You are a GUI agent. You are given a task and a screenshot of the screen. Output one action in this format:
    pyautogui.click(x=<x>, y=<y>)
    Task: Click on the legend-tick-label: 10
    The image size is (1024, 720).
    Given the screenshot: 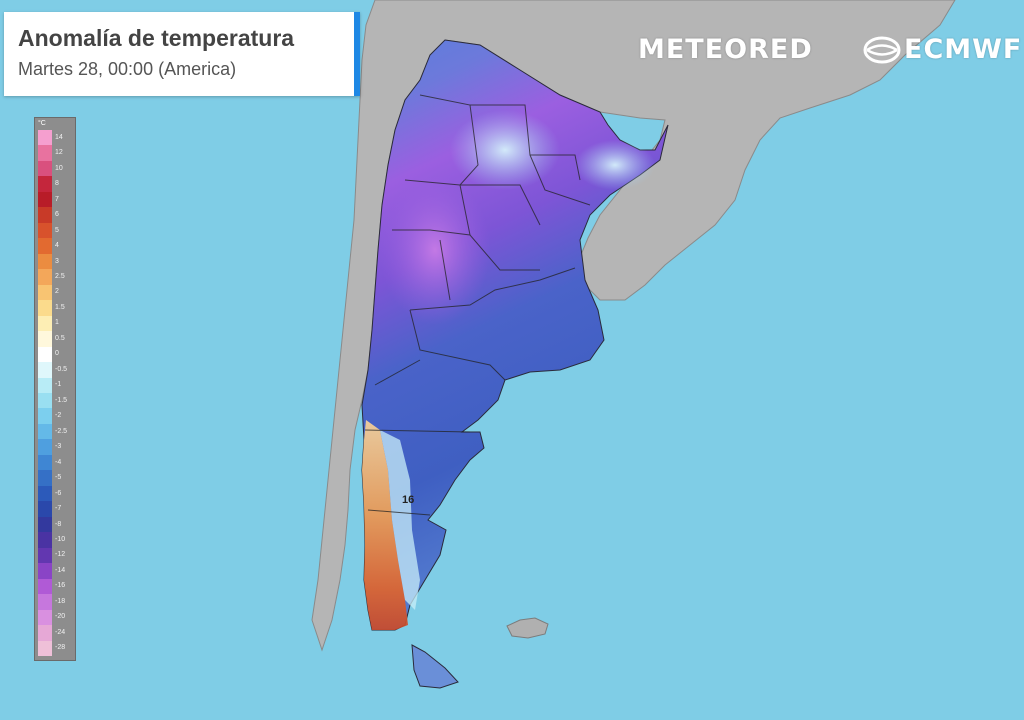 What is the action you would take?
    pyautogui.click(x=59, y=168)
    